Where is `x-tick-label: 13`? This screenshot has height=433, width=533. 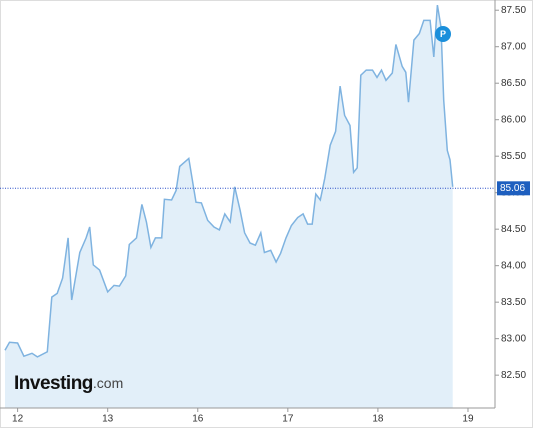
x-tick-label: 13 is located at coordinates (108, 419).